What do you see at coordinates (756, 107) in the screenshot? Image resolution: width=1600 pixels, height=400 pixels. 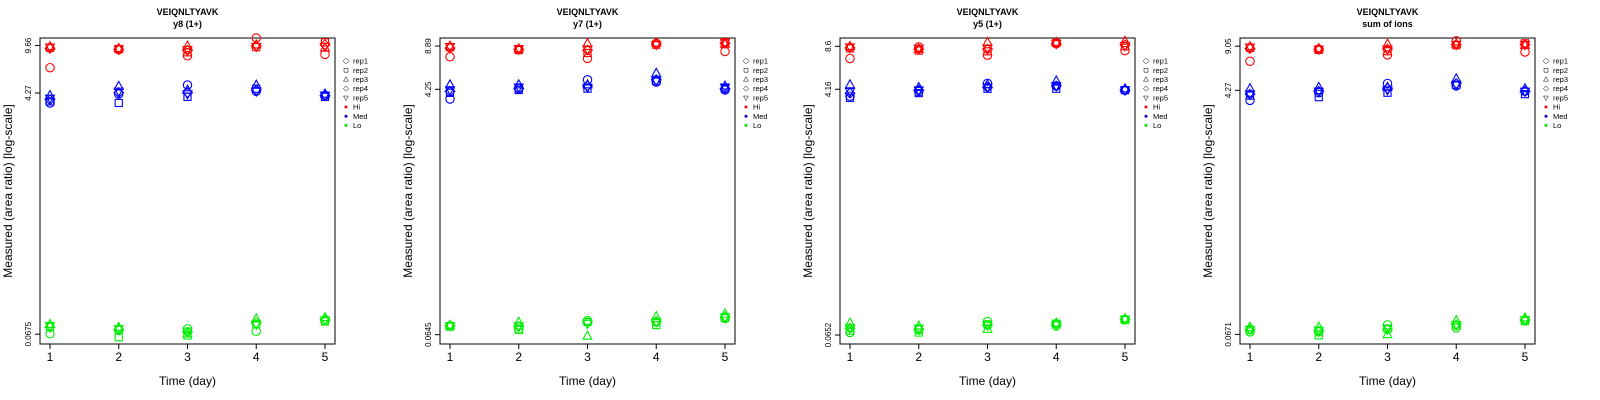 I see `legend-label: Hi` at bounding box center [756, 107].